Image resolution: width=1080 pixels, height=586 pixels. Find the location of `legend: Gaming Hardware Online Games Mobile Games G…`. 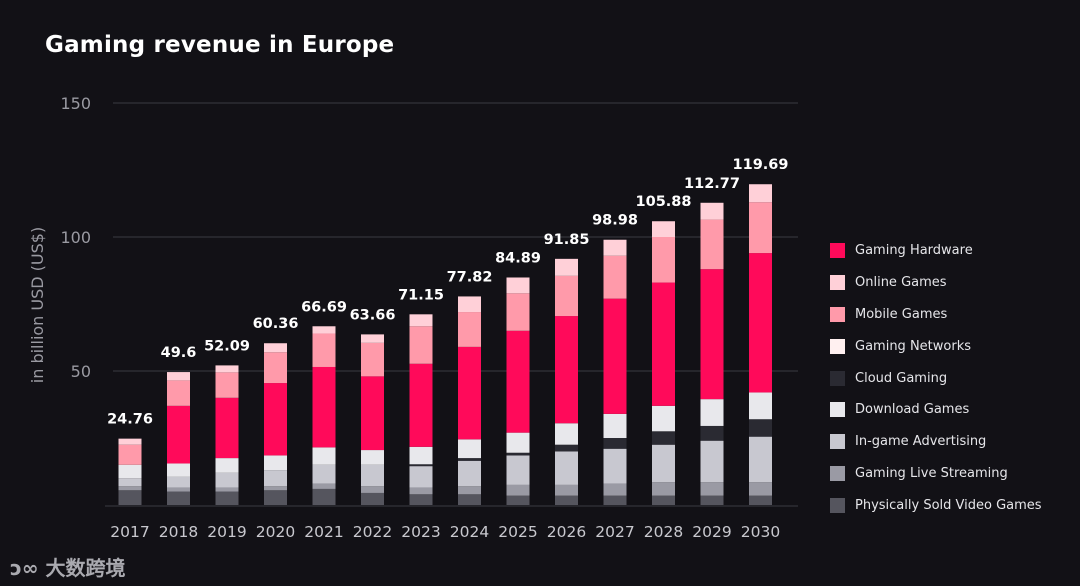

legend: Gaming Hardware Online Games Mobile Games G… is located at coordinates (936, 378).